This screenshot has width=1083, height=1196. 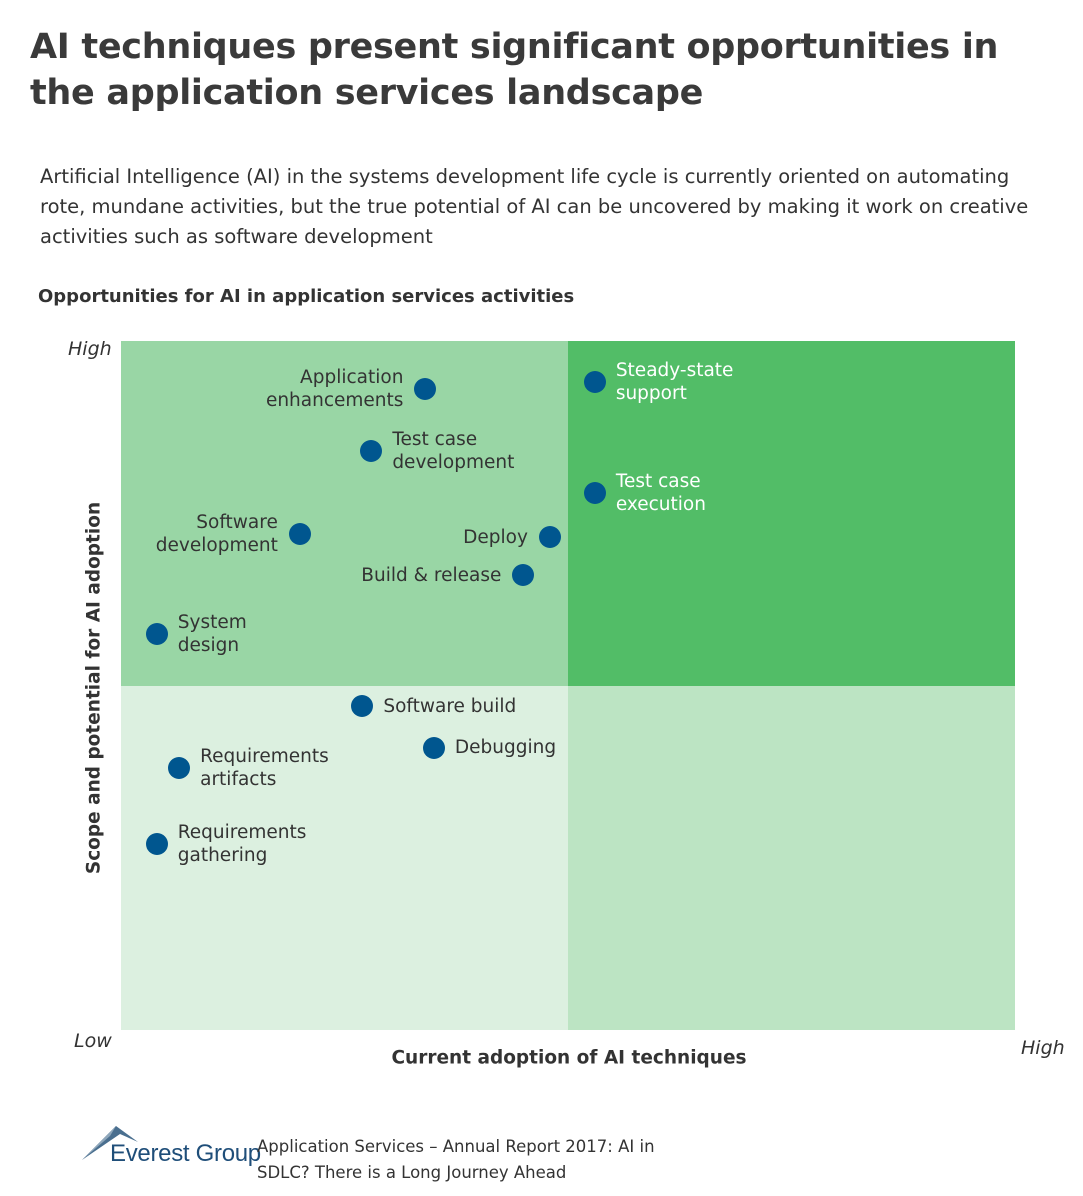 What do you see at coordinates (569, 1058) in the screenshot?
I see `x-axis-label: Current adoption of AI techniques` at bounding box center [569, 1058].